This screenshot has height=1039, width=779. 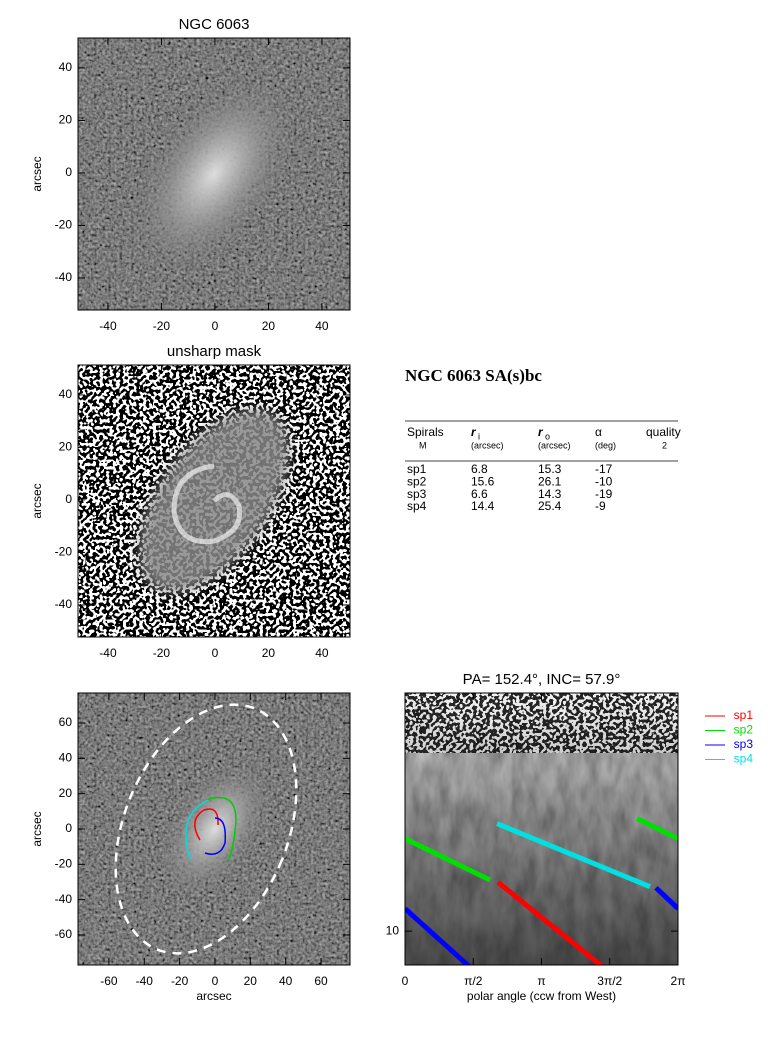 What do you see at coordinates (604, 481) in the screenshot?
I see `table-cell: -10` at bounding box center [604, 481].